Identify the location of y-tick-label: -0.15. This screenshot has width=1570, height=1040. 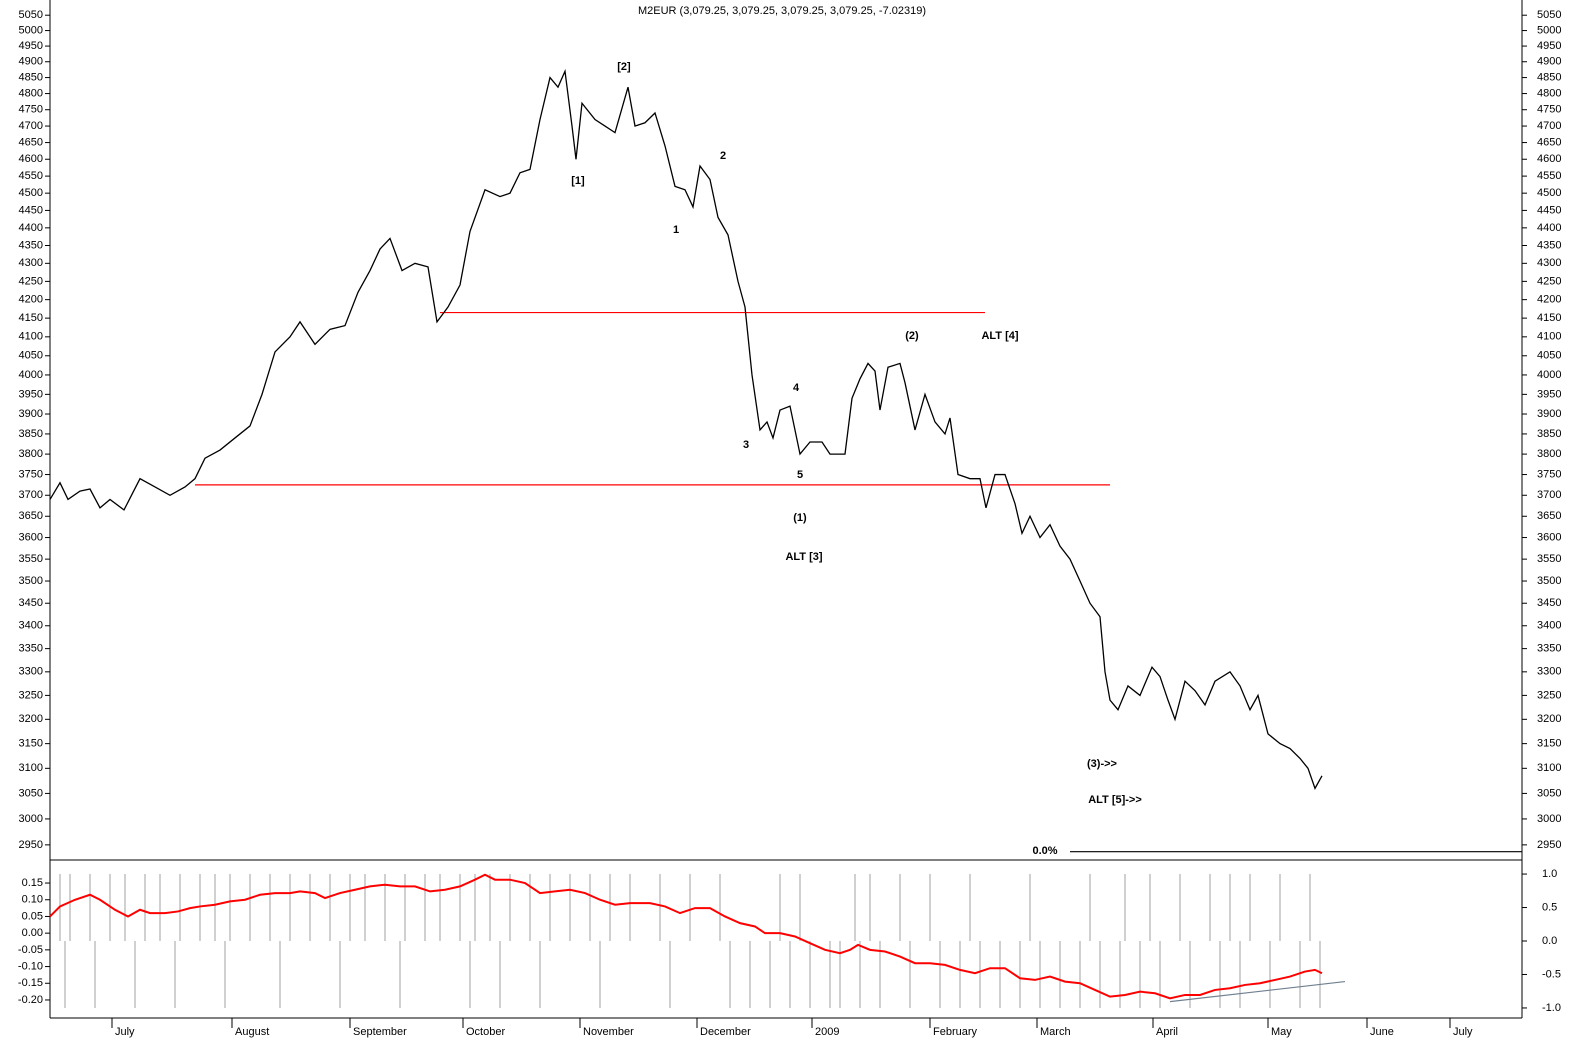
(30, 983).